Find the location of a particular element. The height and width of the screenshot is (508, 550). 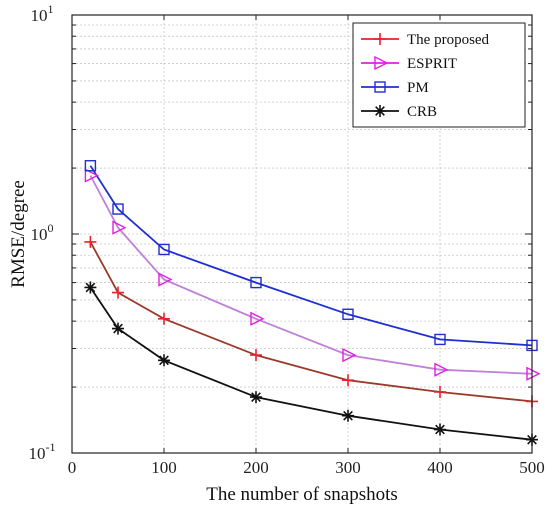

x-tick-label: 400 is located at coordinates (440, 467).